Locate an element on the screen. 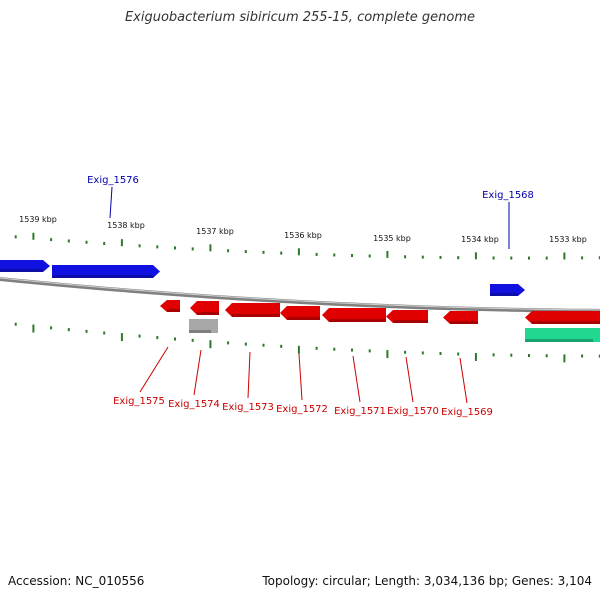 This screenshot has width=600, height=600. backbone-highlight is located at coordinates (300, 294).